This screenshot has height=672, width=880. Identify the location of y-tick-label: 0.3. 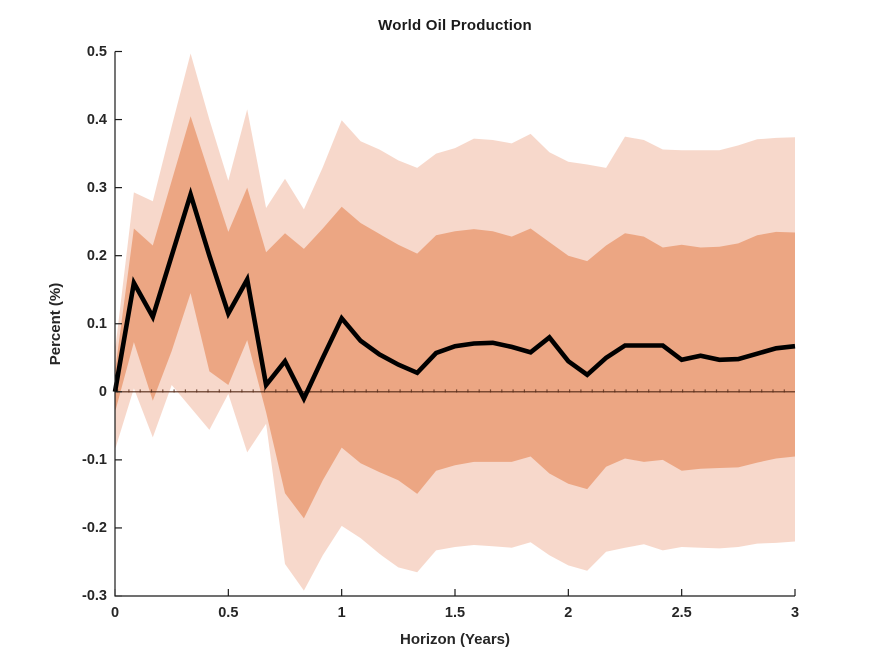
(96, 187).